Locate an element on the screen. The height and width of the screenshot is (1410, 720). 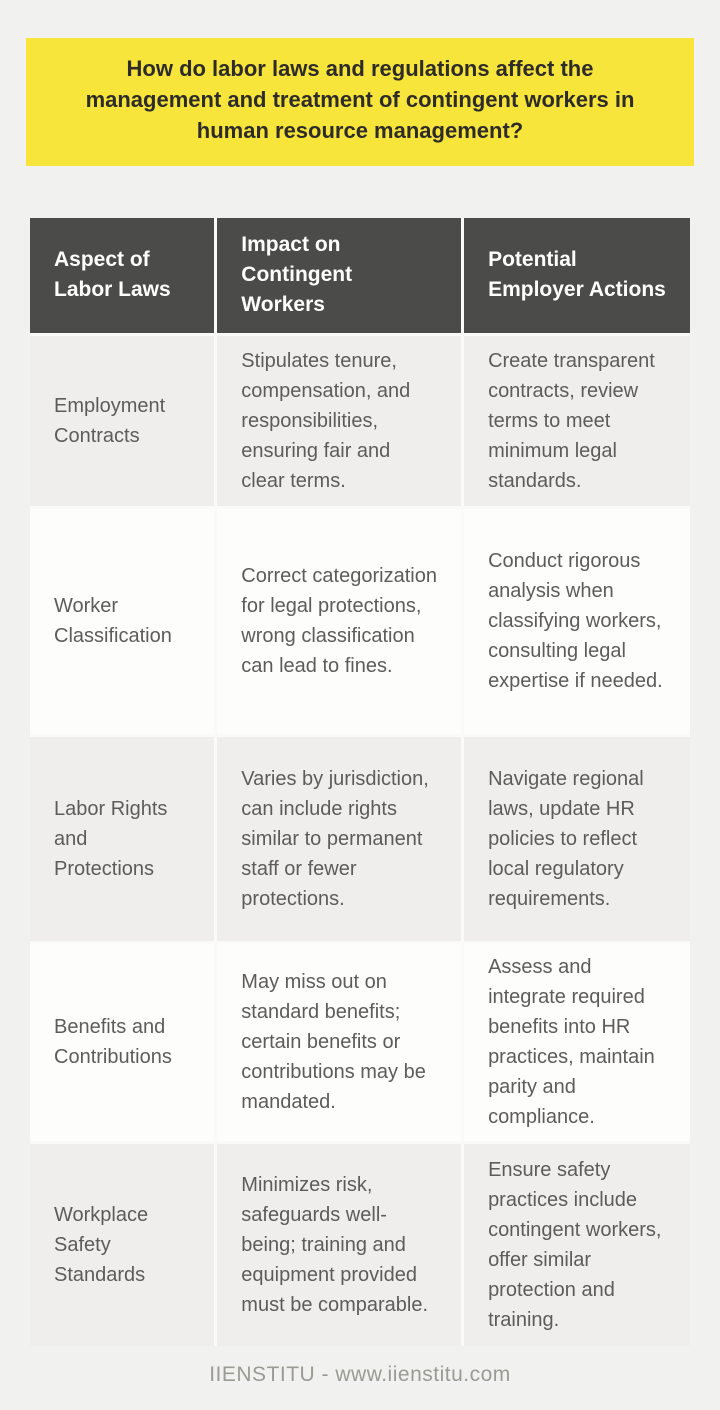
footer-credit: IIENSTITU - www.iienstitu.com is located at coordinates (360, 1374).